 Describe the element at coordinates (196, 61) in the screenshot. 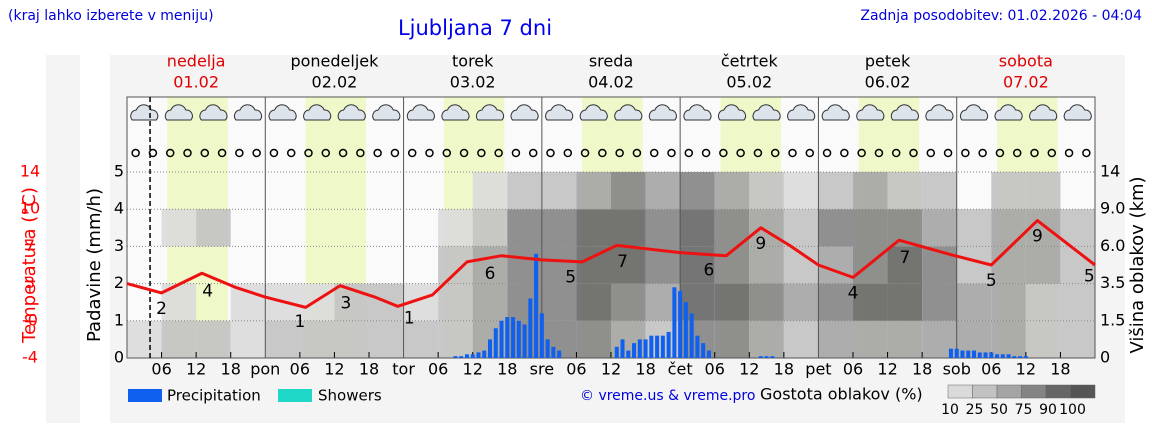

I see `day-name: nedelja` at that location.